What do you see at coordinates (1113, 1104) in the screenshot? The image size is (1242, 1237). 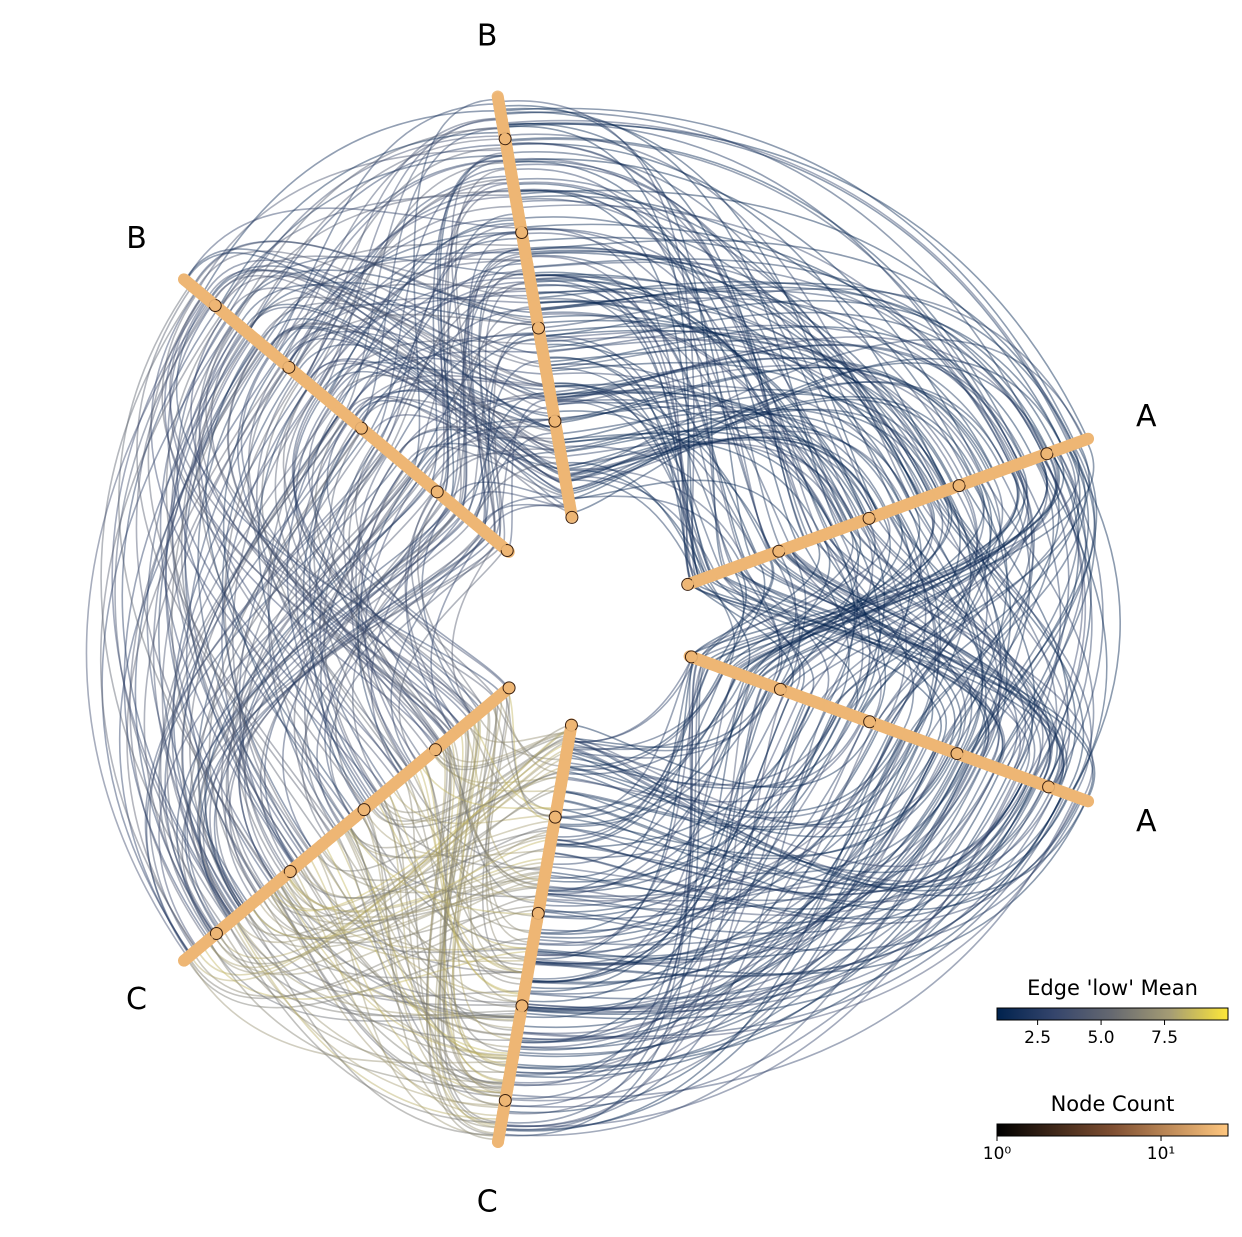 I see `colorbar-title: Node Count` at bounding box center [1113, 1104].